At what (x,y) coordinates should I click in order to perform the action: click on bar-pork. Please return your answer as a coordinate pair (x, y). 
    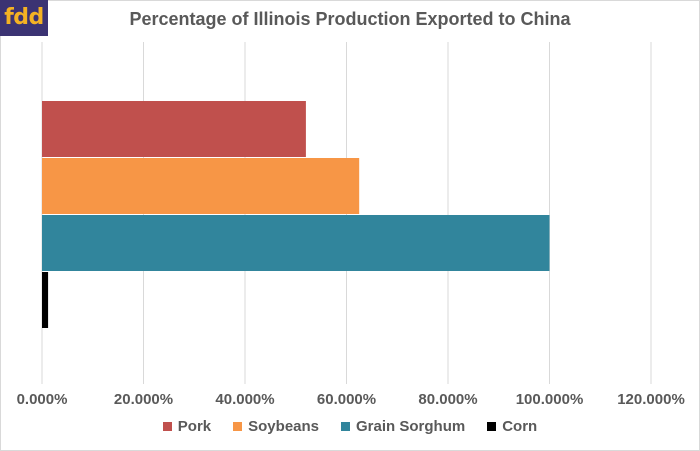
    Looking at the image, I should click on (174, 129).